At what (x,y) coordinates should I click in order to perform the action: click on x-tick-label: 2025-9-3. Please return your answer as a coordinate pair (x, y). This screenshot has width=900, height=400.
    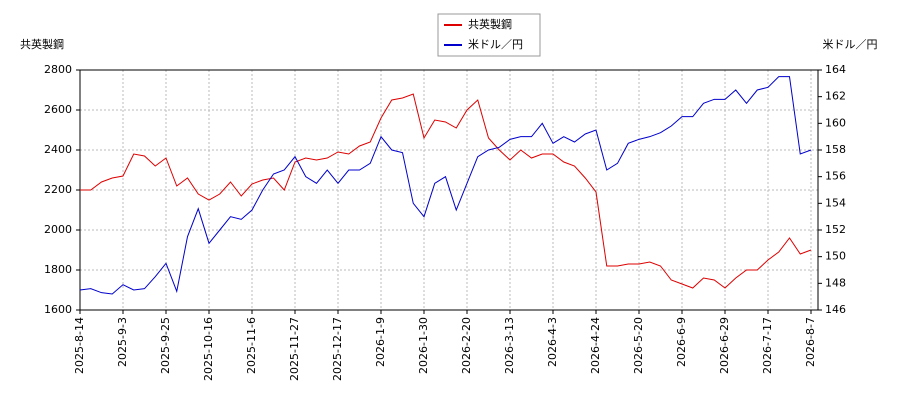
    Looking at the image, I should click on (122, 342).